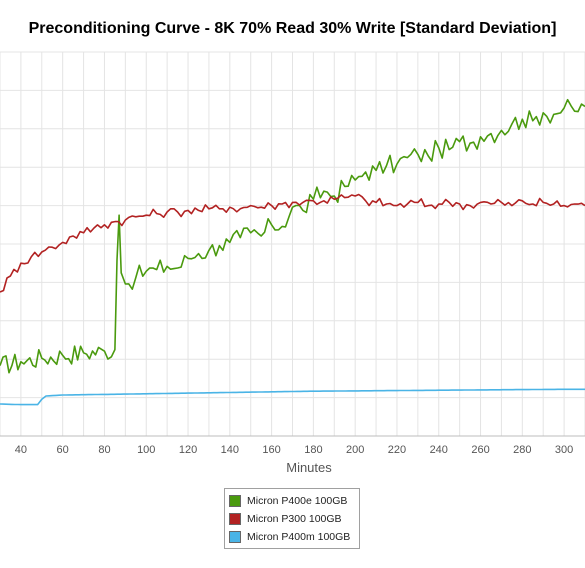 This screenshot has height=568, width=585. I want to click on x-tick-label: 60, so click(63, 450).